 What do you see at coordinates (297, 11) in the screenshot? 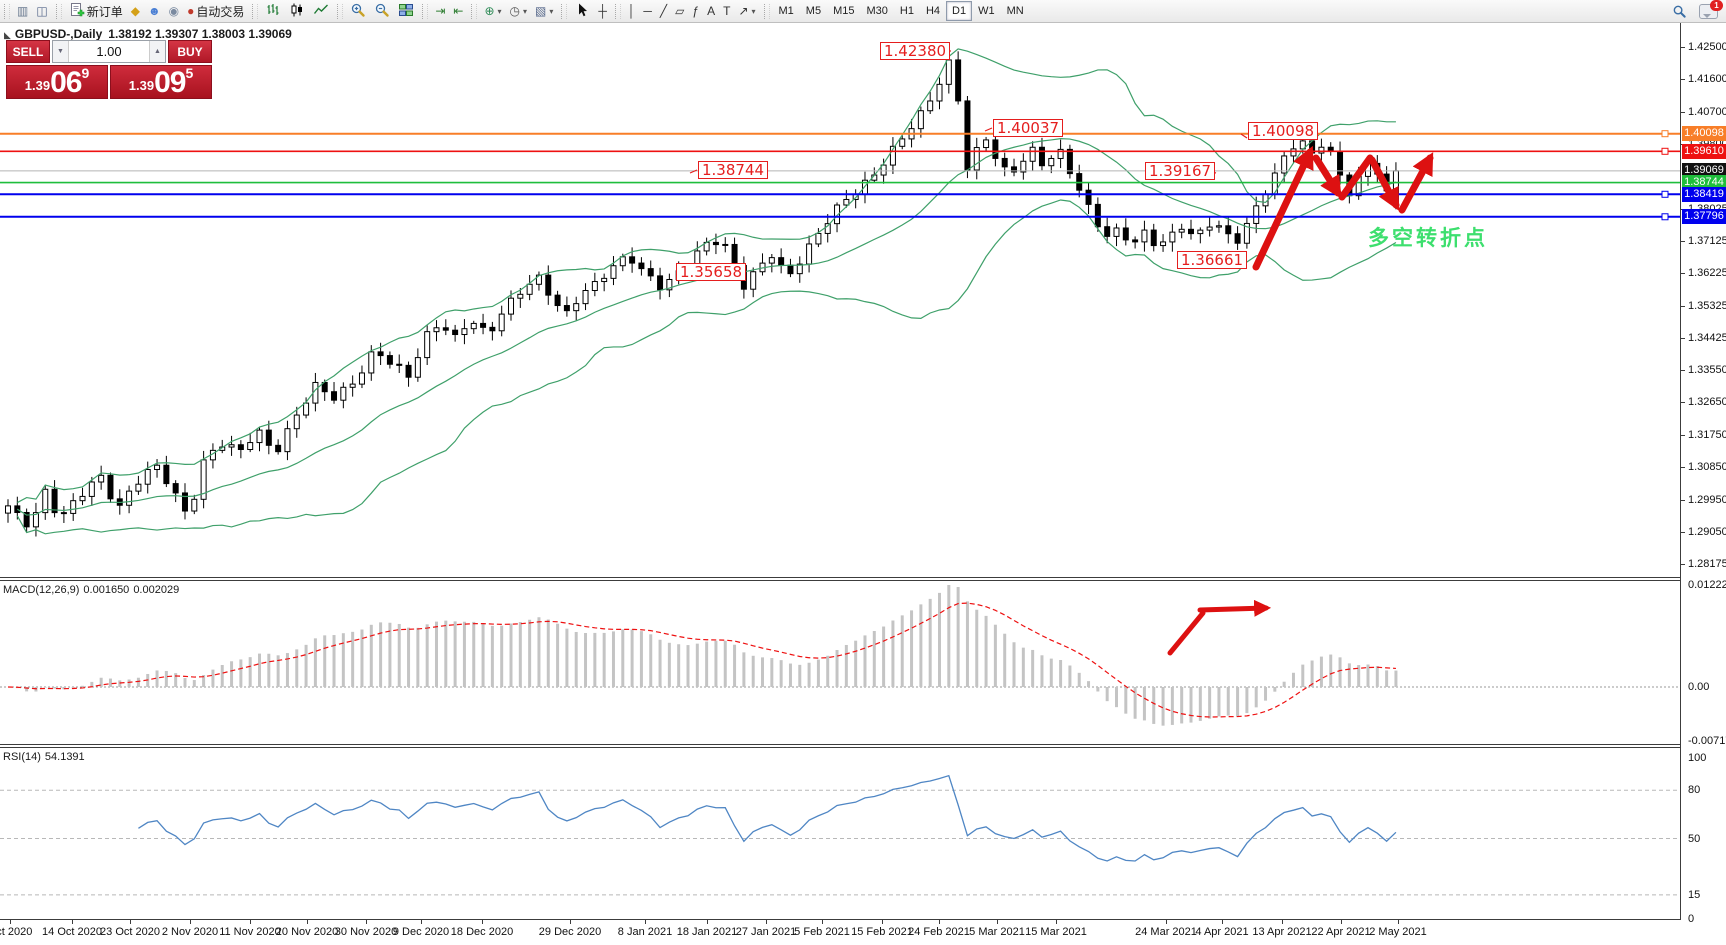
I see `candlestick-chart-button` at bounding box center [297, 11].